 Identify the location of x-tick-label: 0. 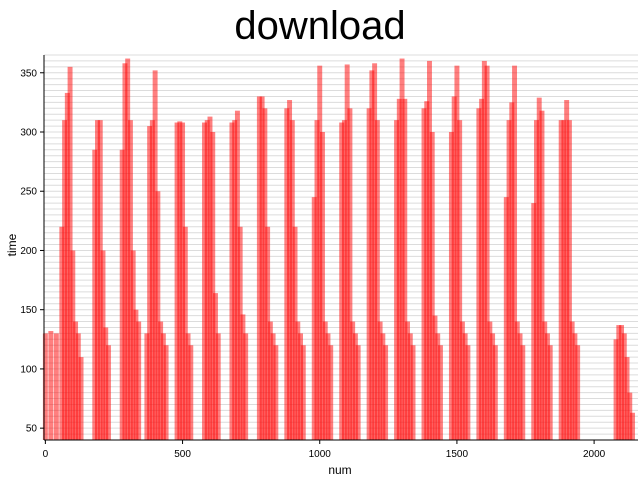
(46, 454).